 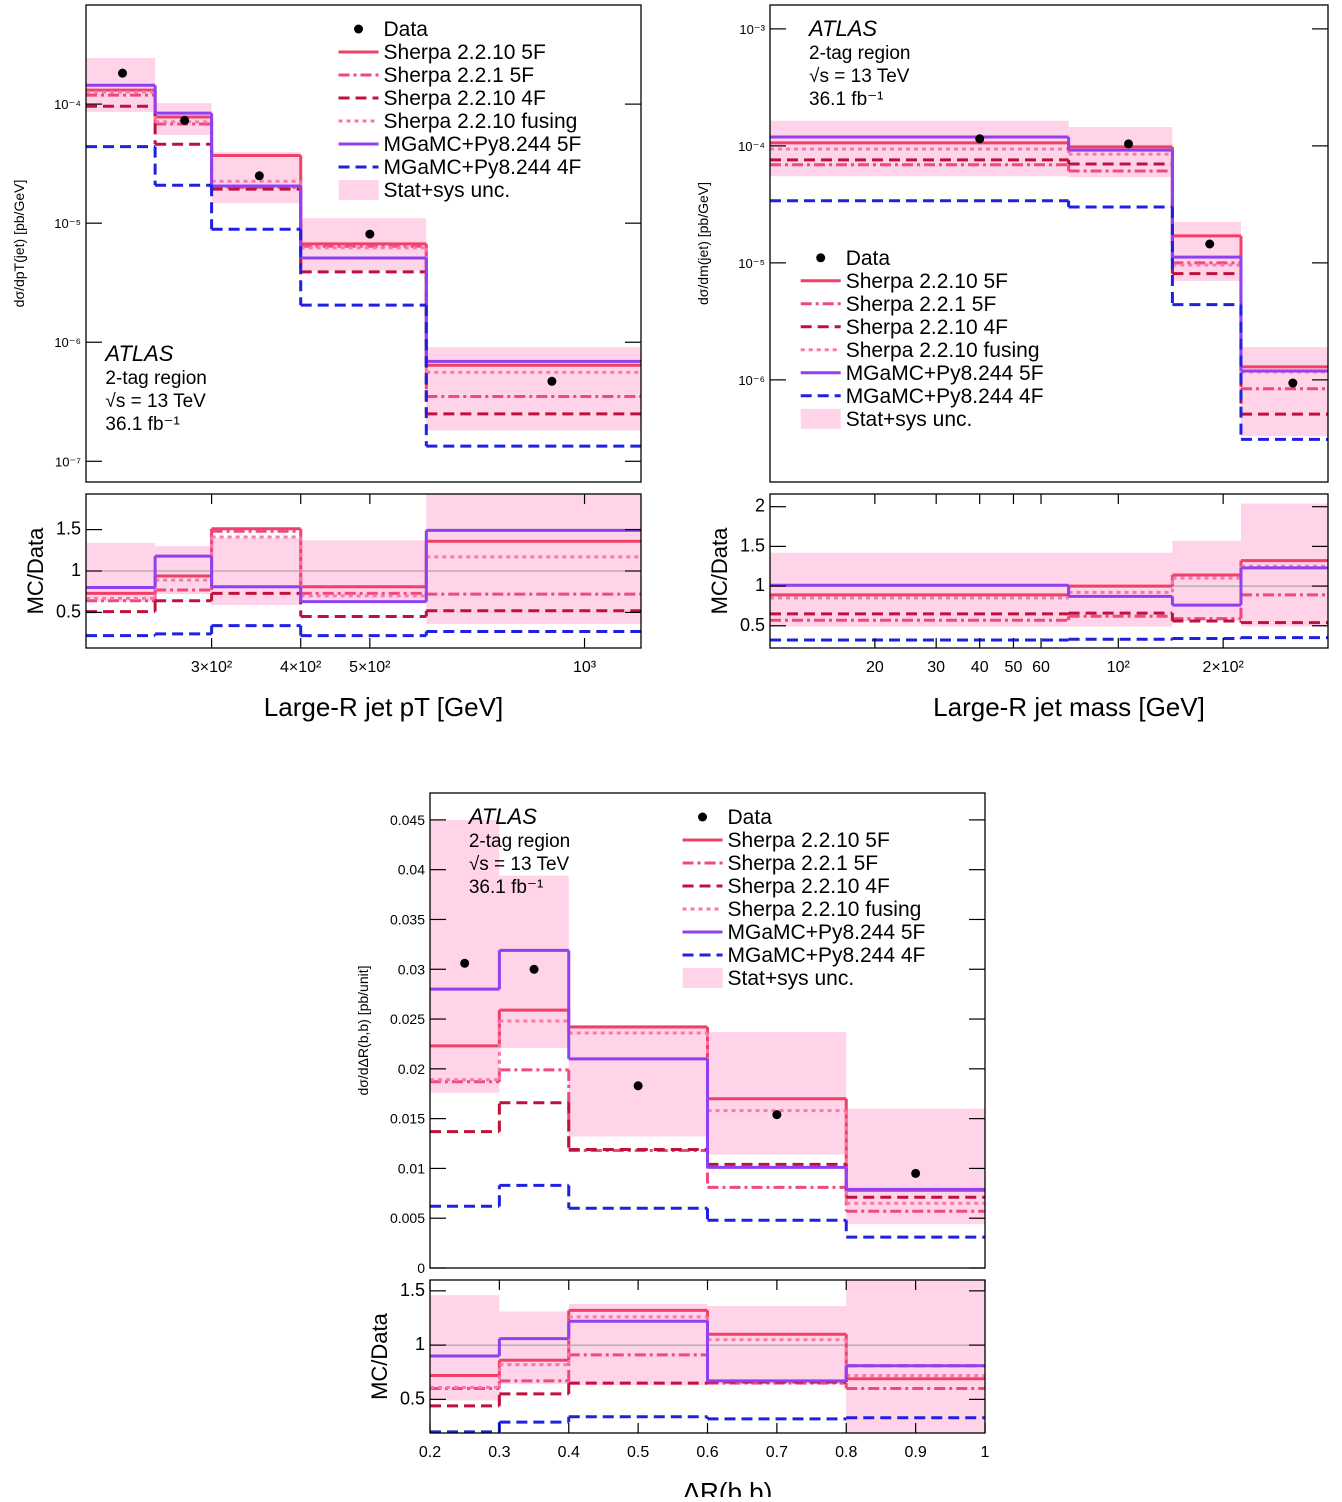 I want to click on legend-swatch, so click(x=702, y=978).